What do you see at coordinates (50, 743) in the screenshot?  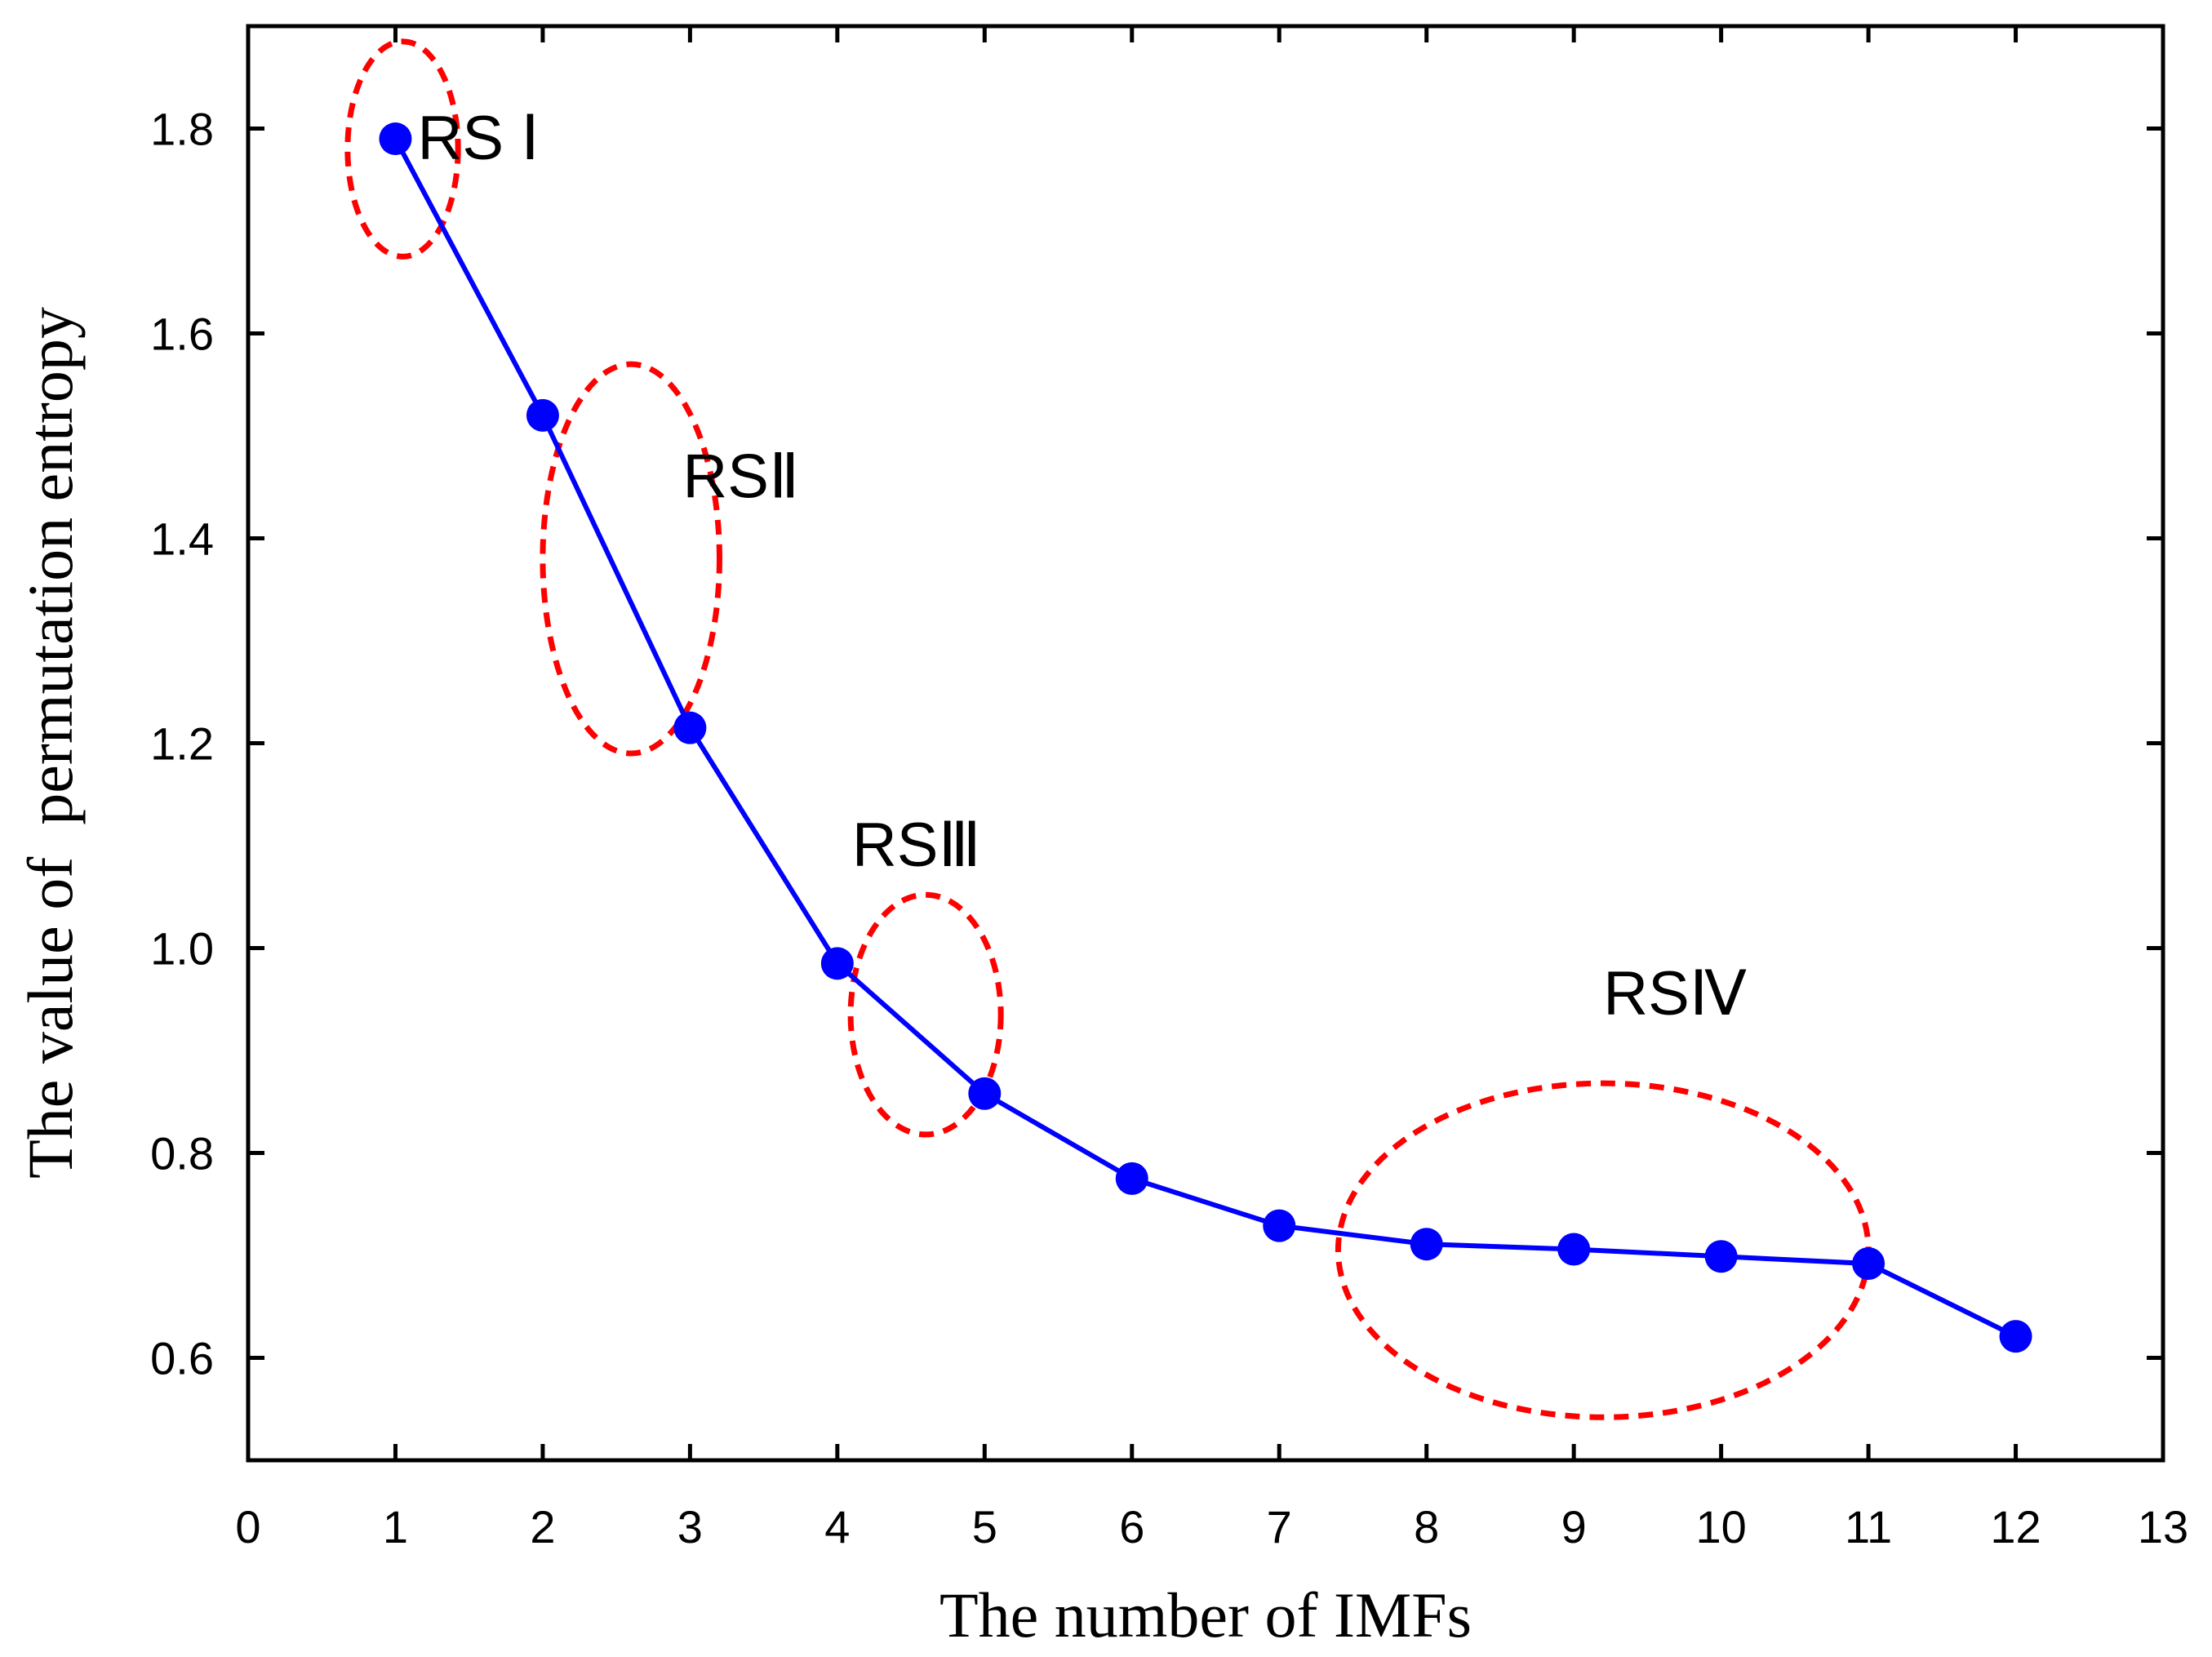 I see `y-axis-title: The value of permutation entropy` at bounding box center [50, 743].